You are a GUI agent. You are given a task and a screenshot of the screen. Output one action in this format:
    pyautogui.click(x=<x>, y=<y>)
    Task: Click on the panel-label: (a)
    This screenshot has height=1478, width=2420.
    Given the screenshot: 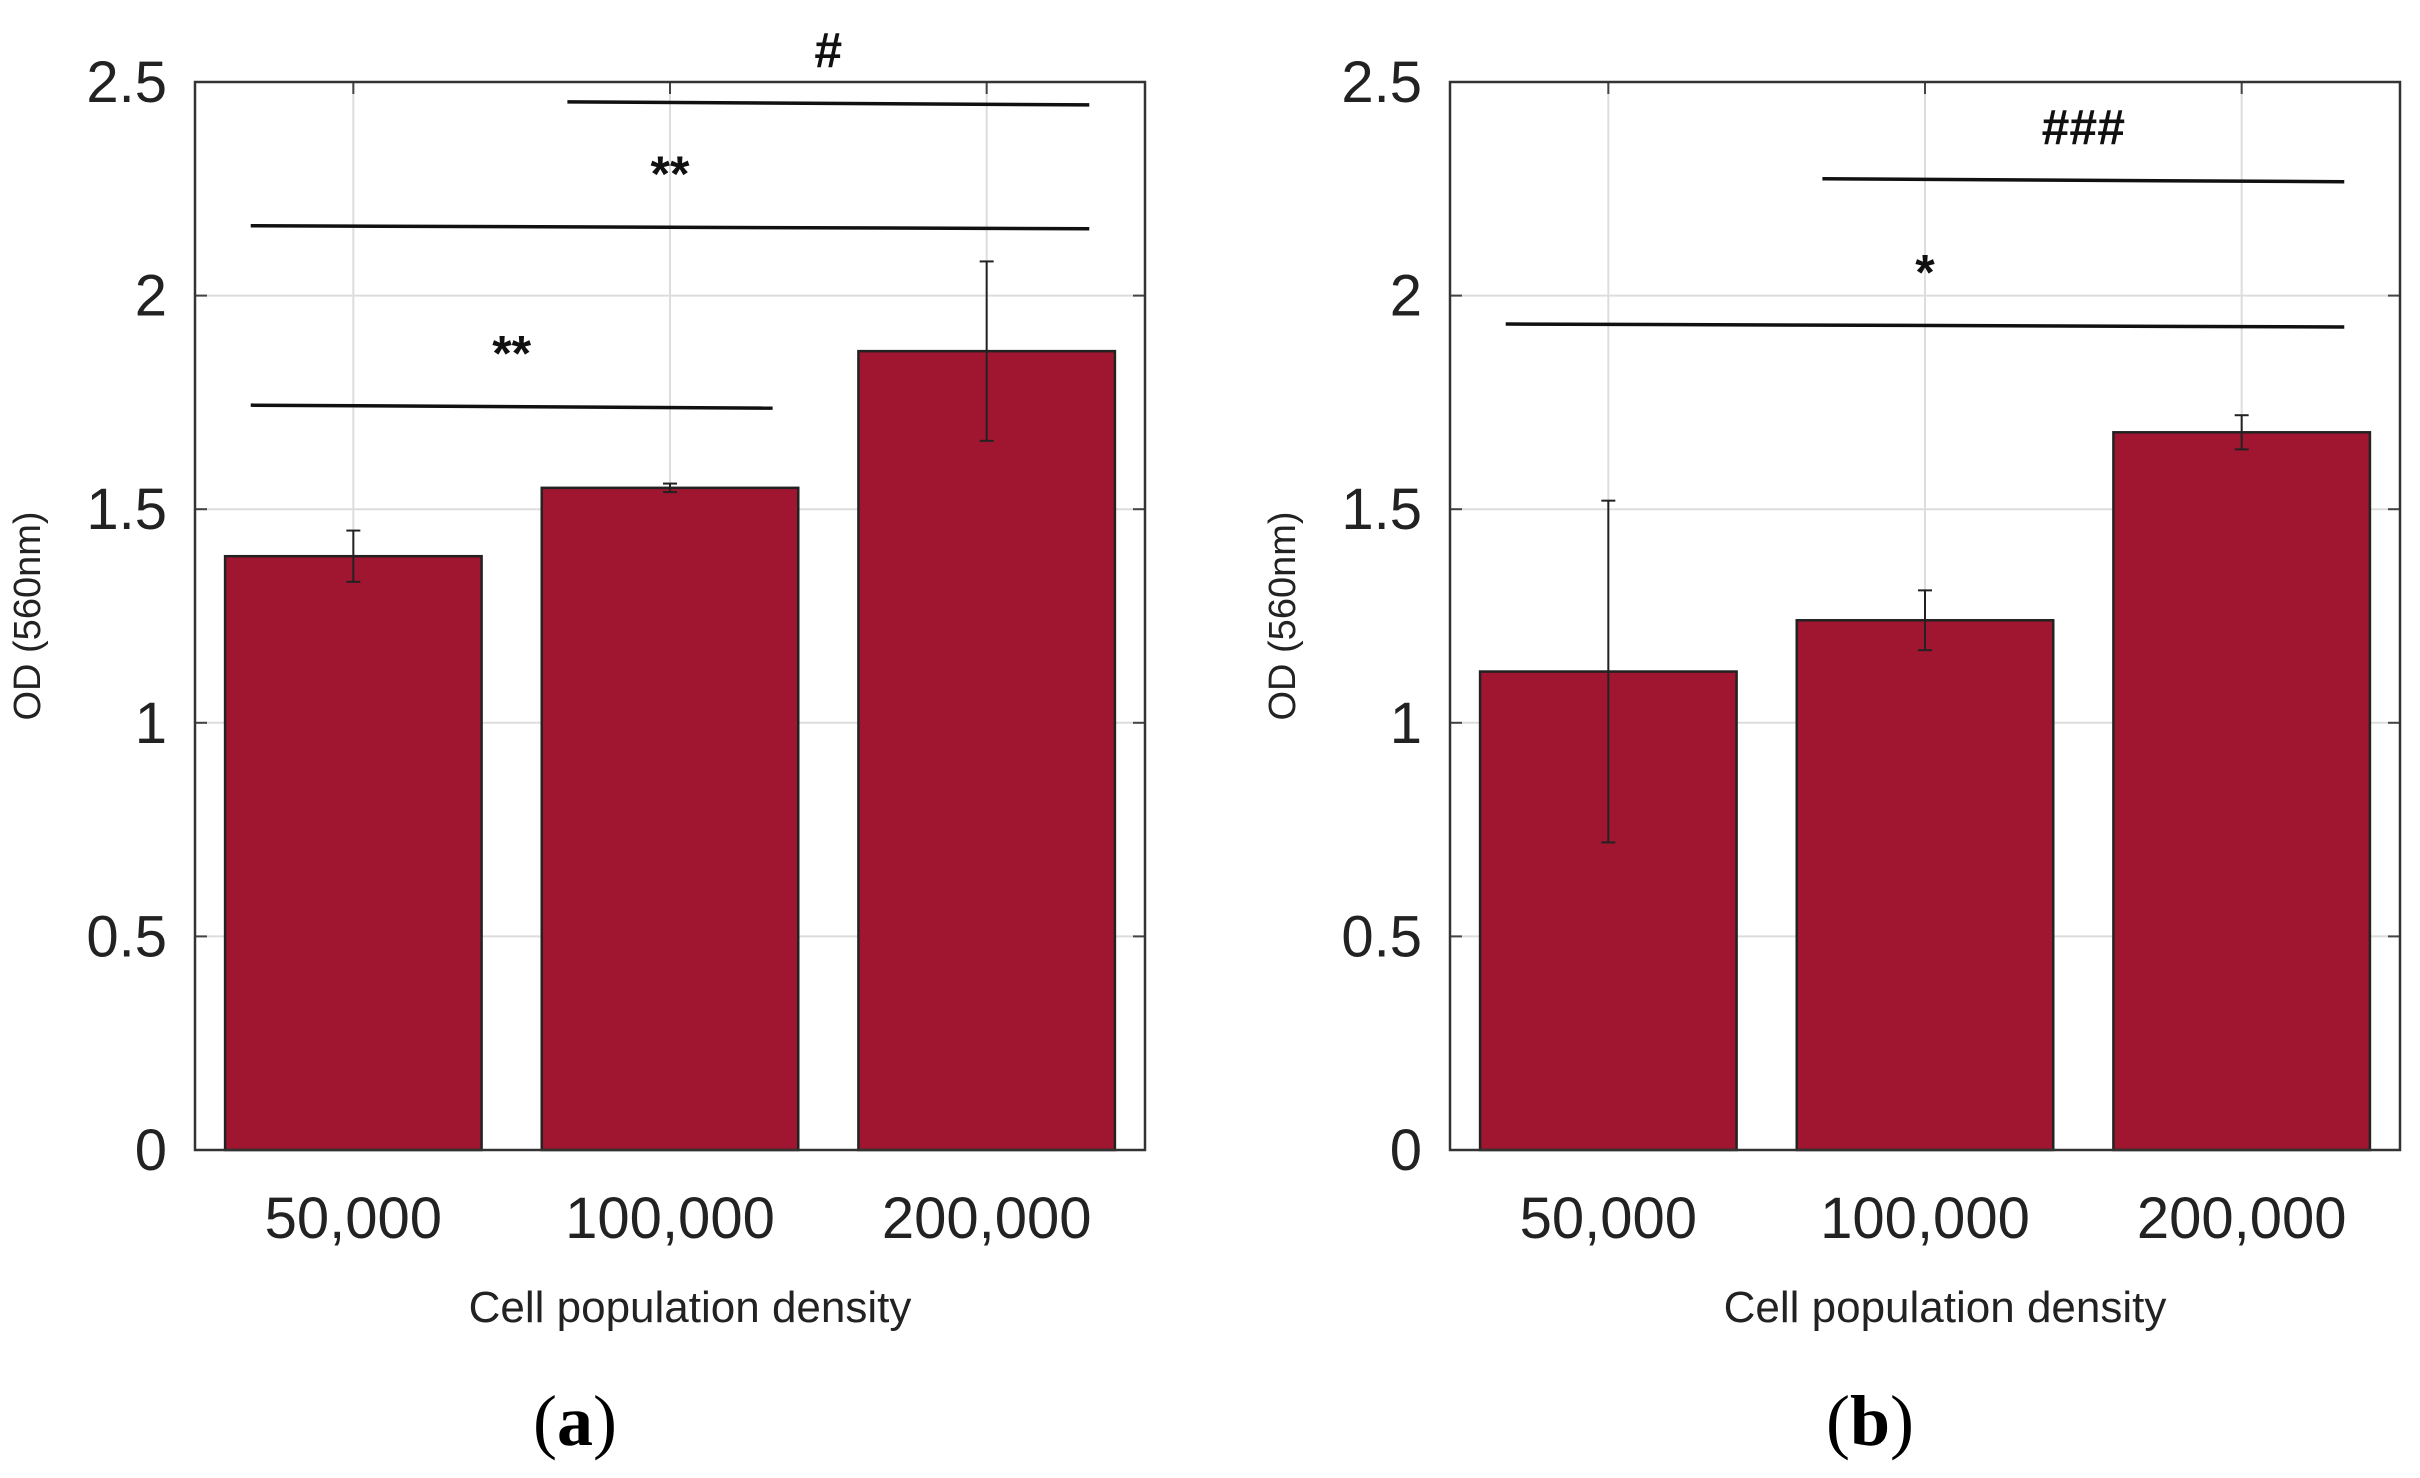 What is the action you would take?
    pyautogui.click(x=575, y=1421)
    